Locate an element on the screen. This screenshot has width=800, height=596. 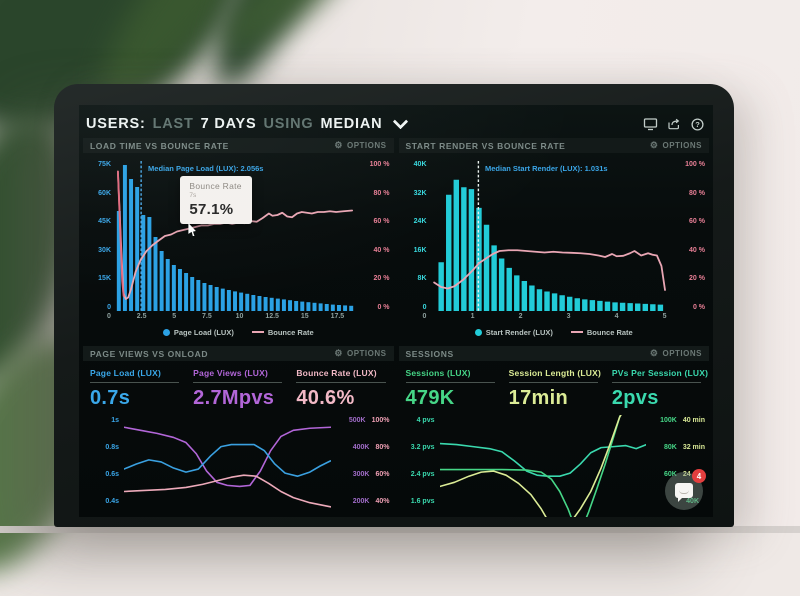
x-axis: 0 2.5 5 7.5 10 12.5 15 17.5 is located at coordinates (235, 318).